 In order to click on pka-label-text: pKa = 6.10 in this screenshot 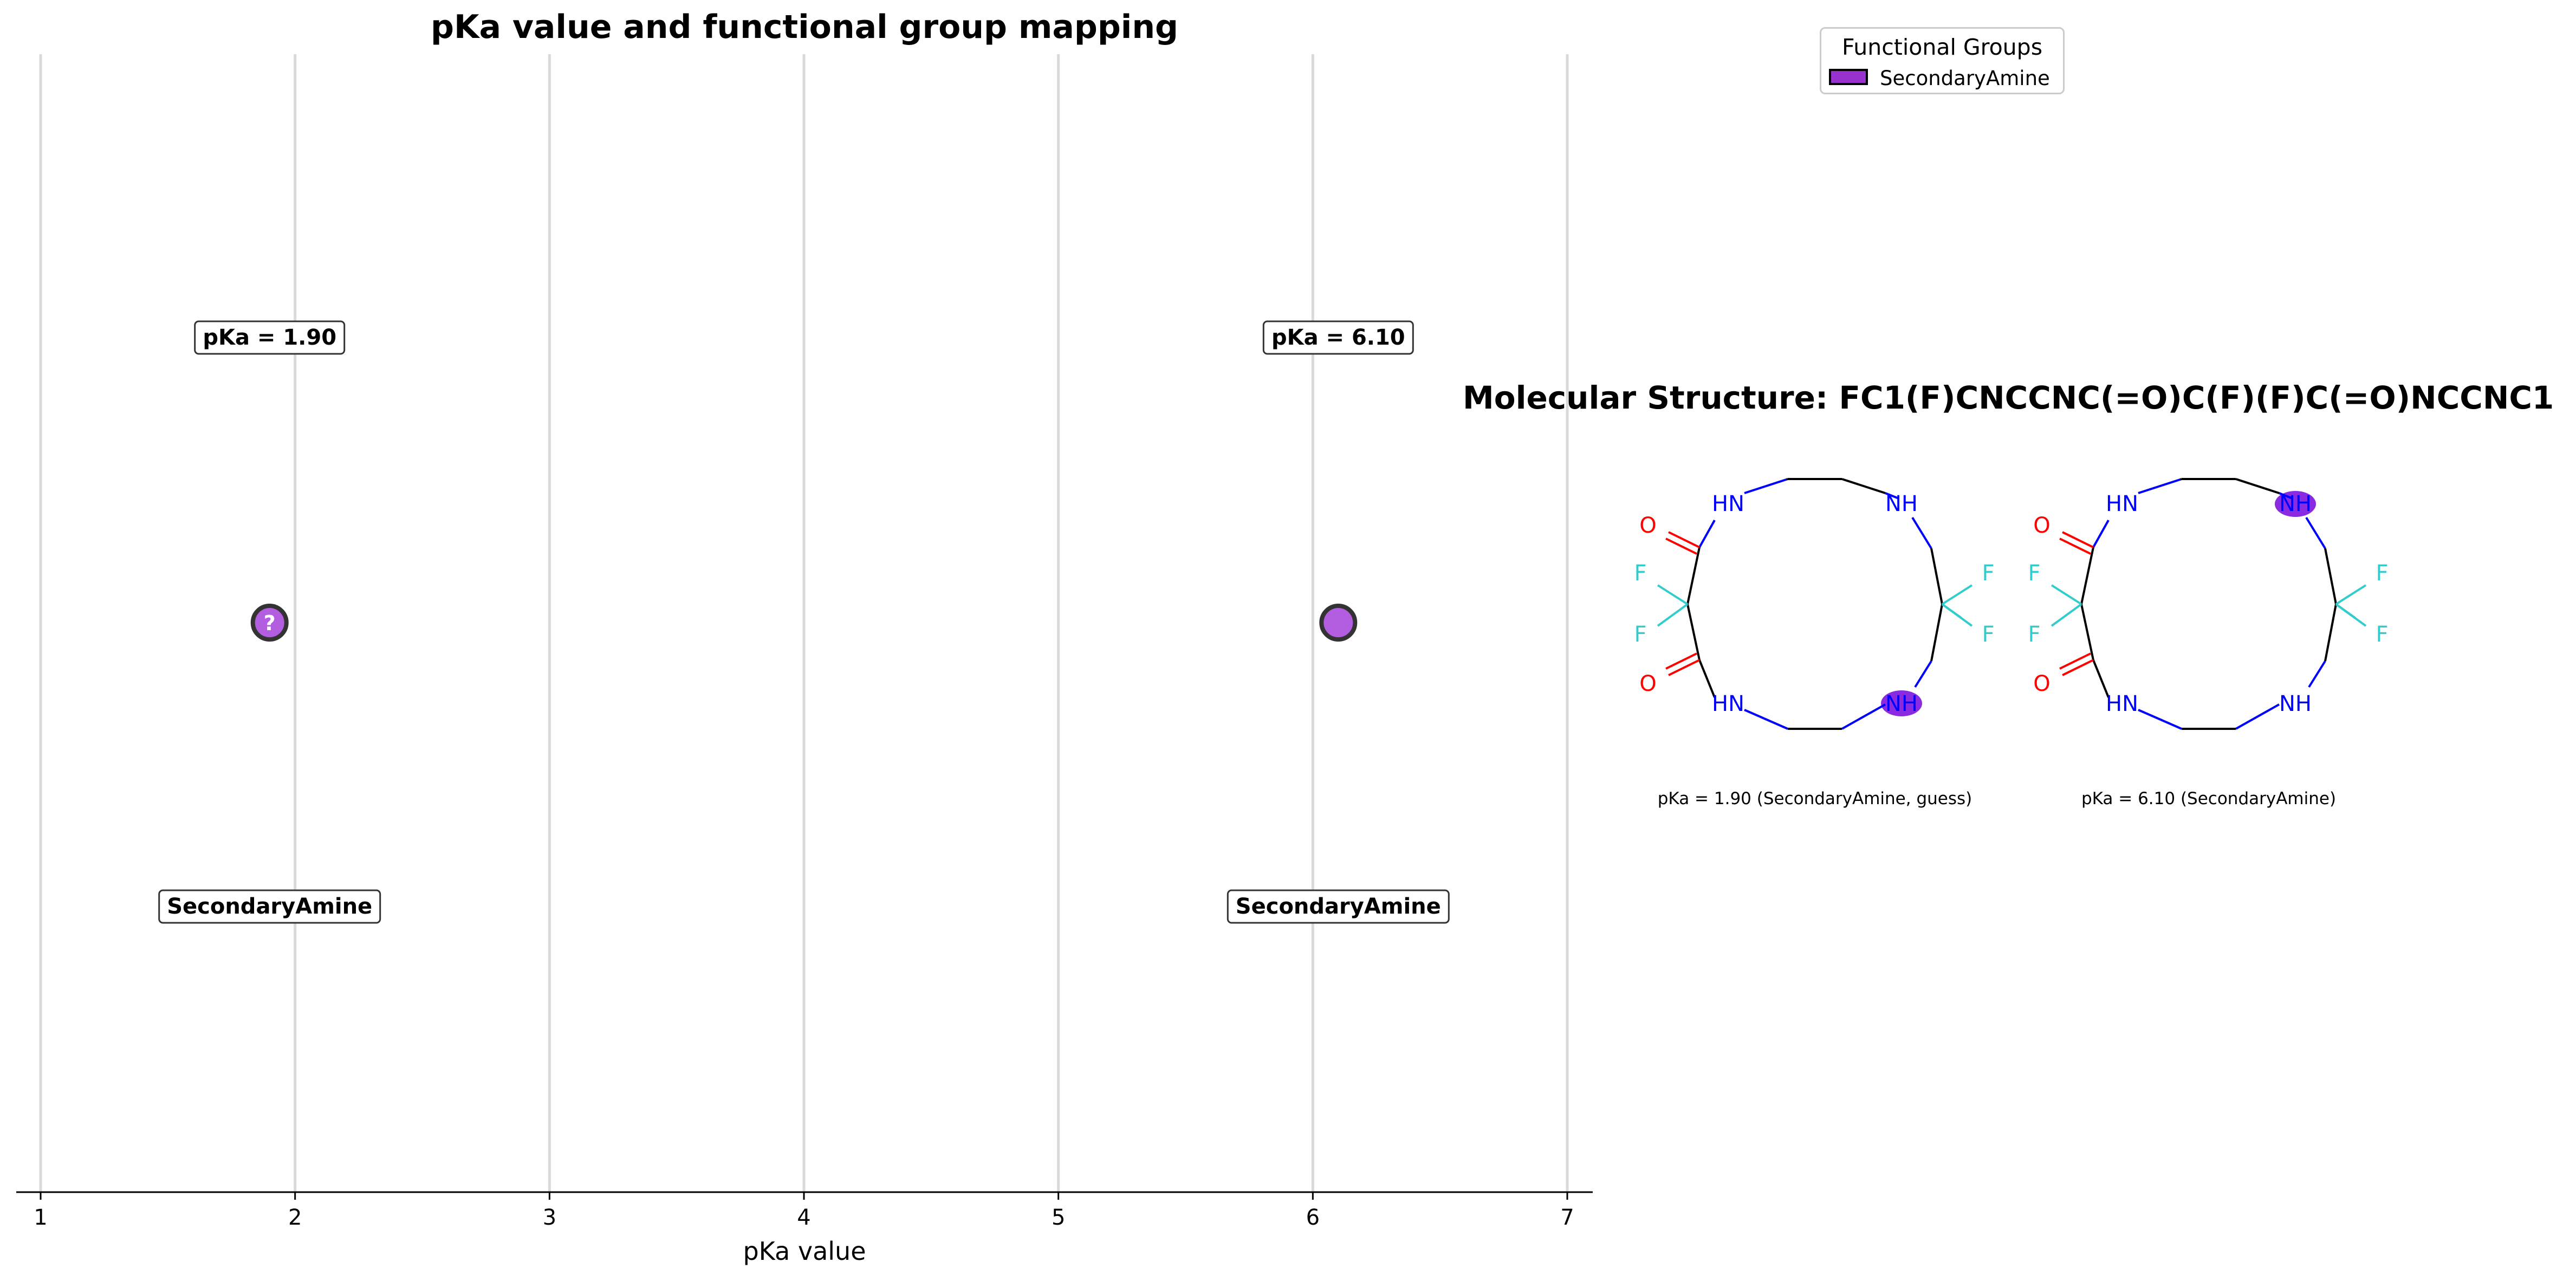, I will do `click(1338, 338)`.